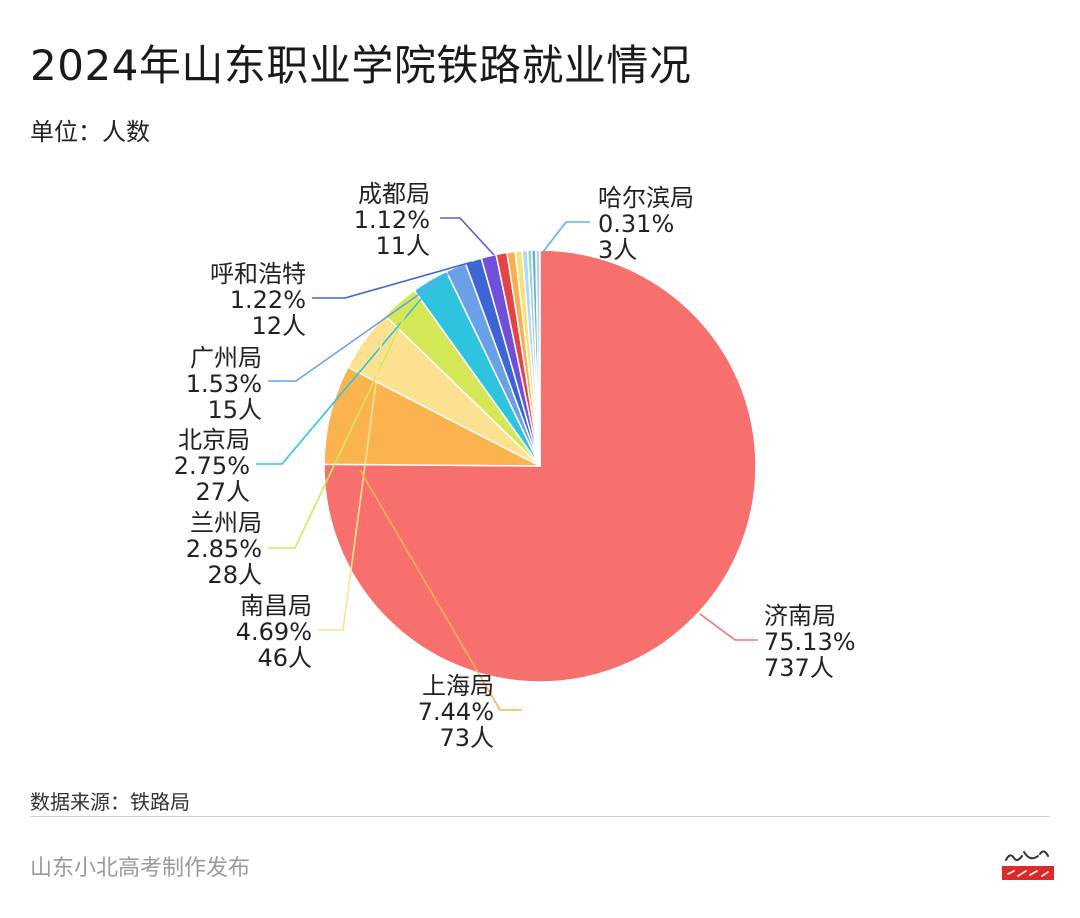  I want to click on callout-line-chengdu, so click(467, 236).